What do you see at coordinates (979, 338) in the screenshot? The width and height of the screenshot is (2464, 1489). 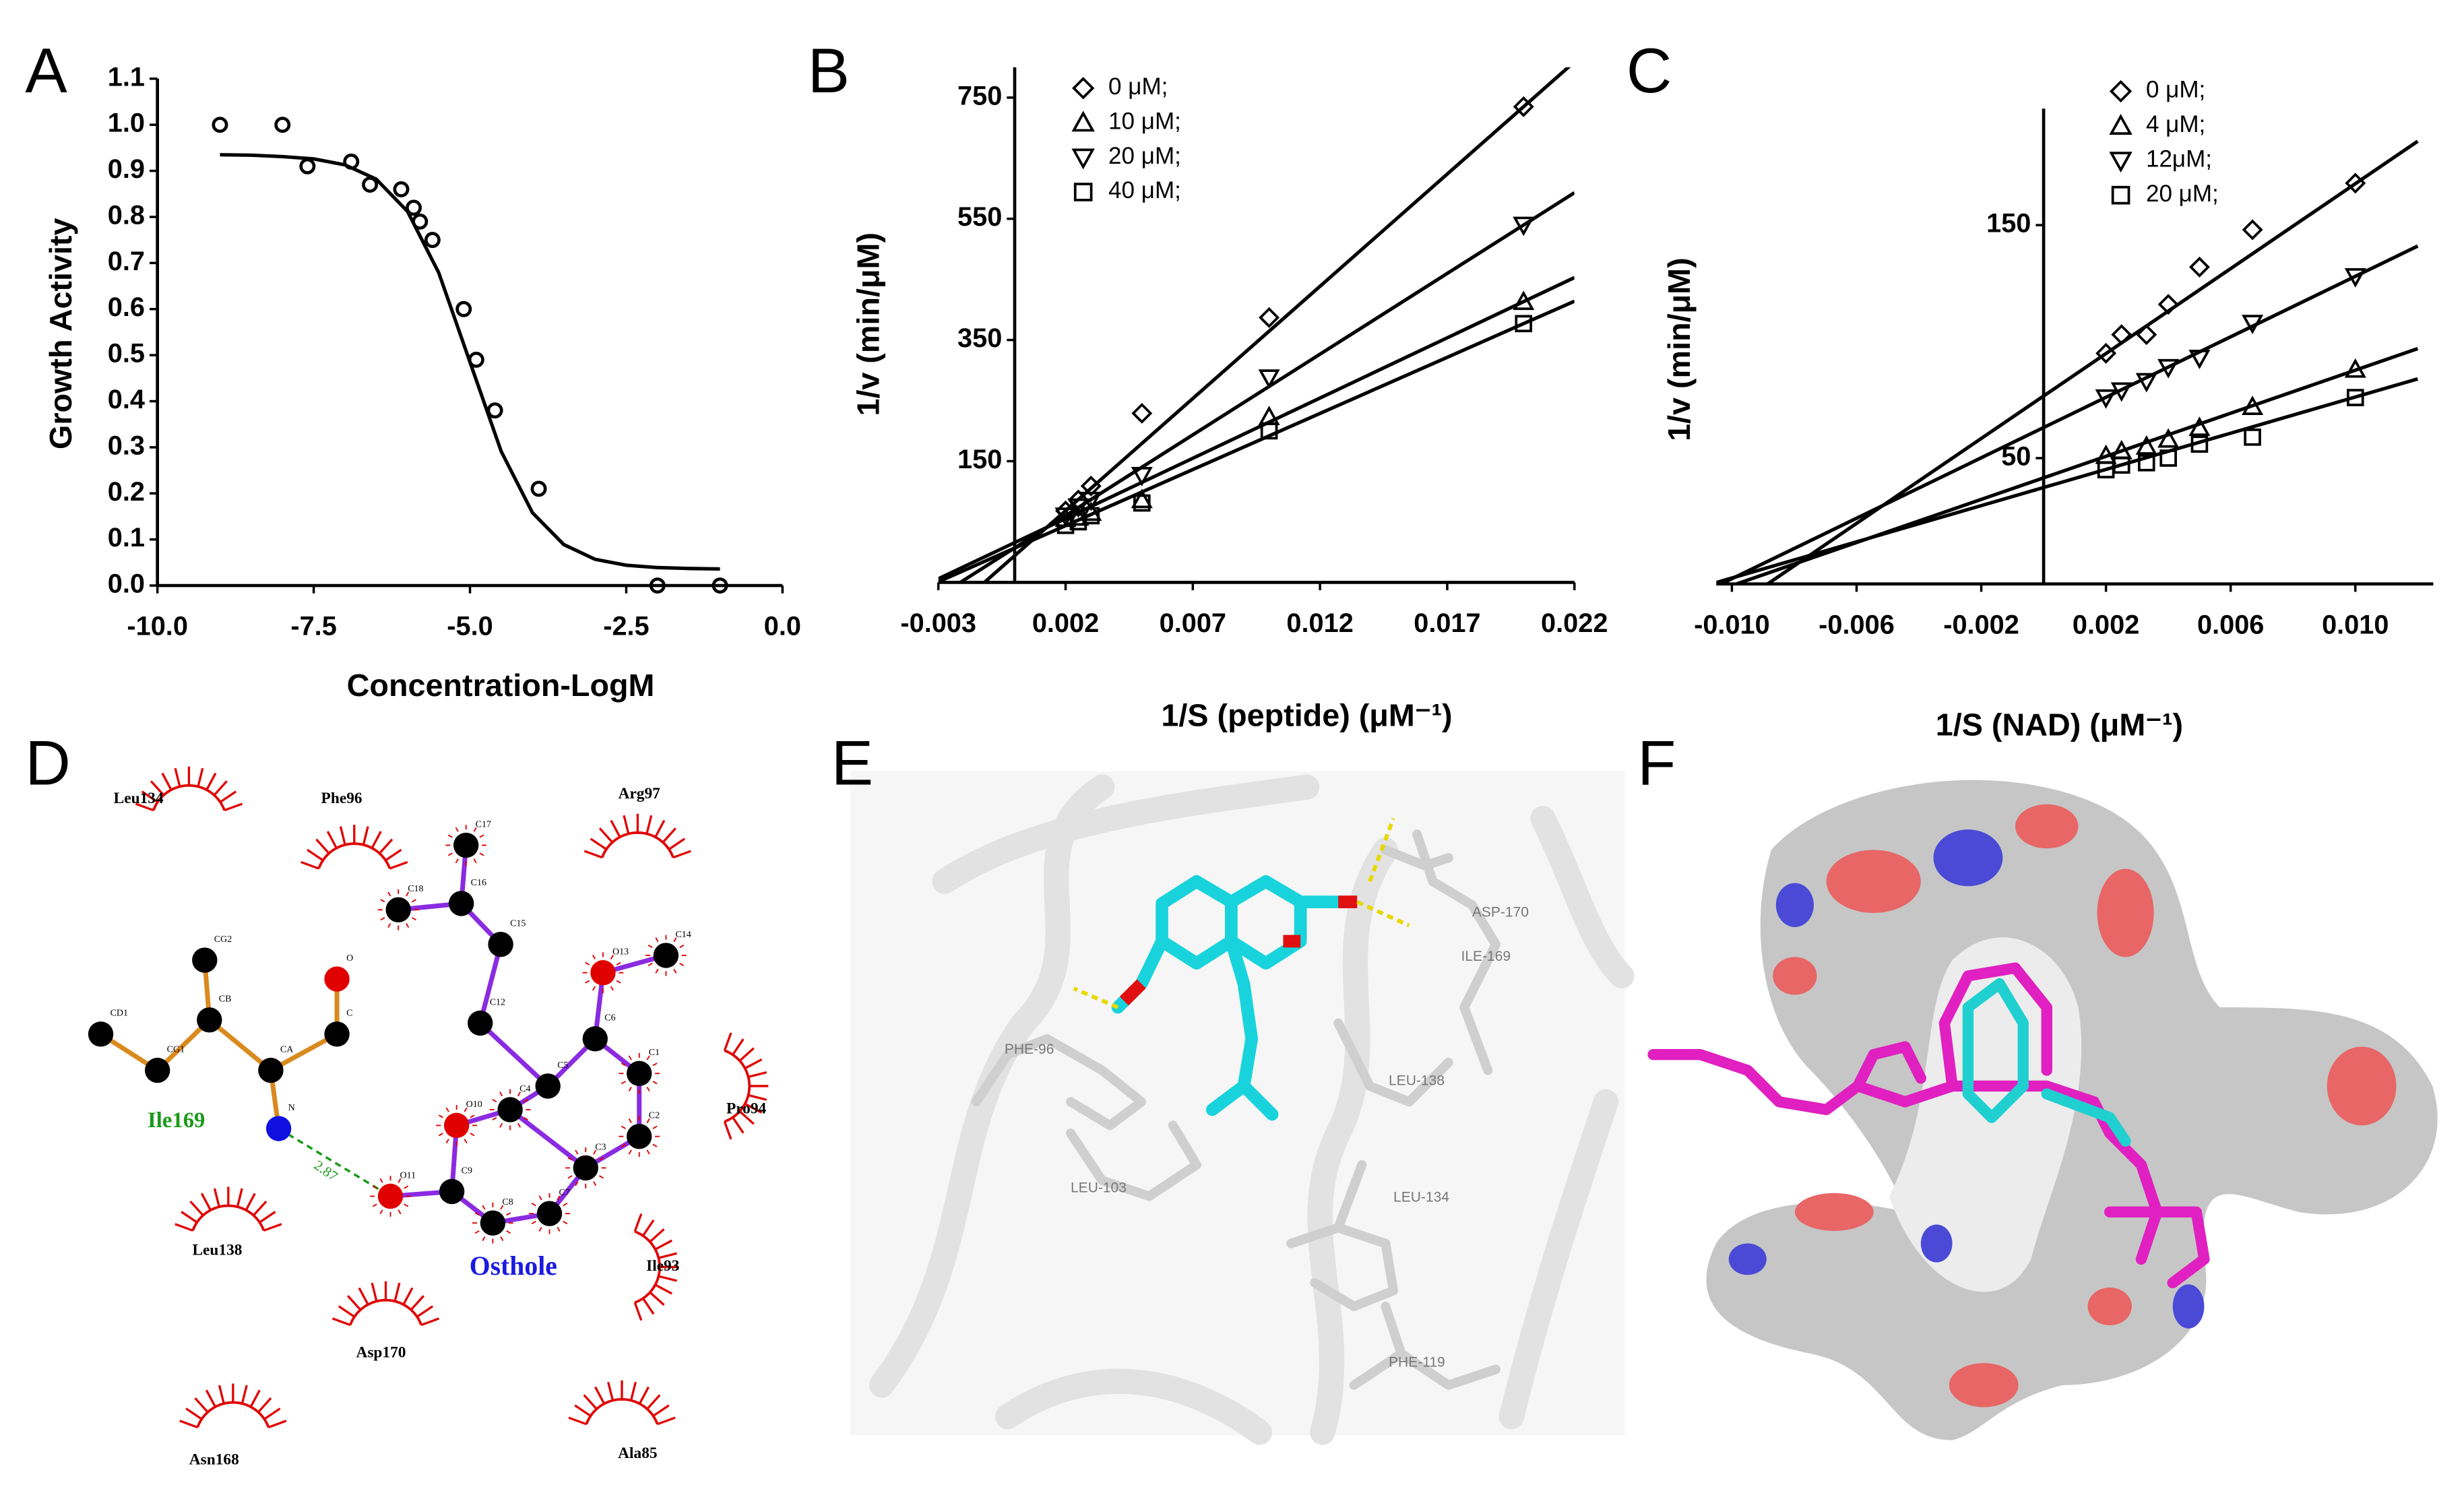 I see `y-tick-label: 350` at bounding box center [979, 338].